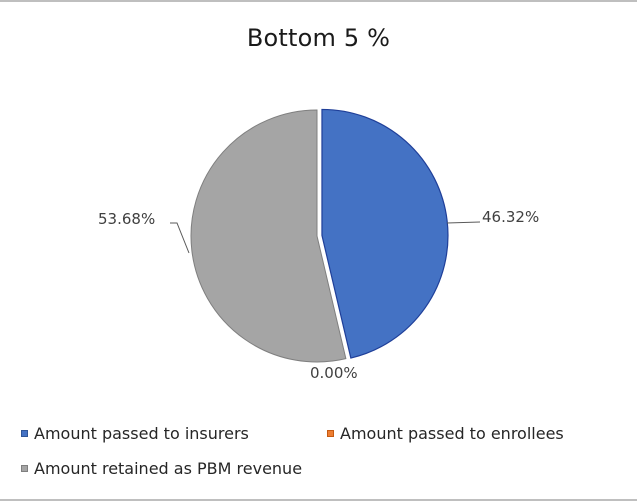 This screenshot has height=501, width=637. I want to click on legend-swatch-blue-icon, so click(24, 433).